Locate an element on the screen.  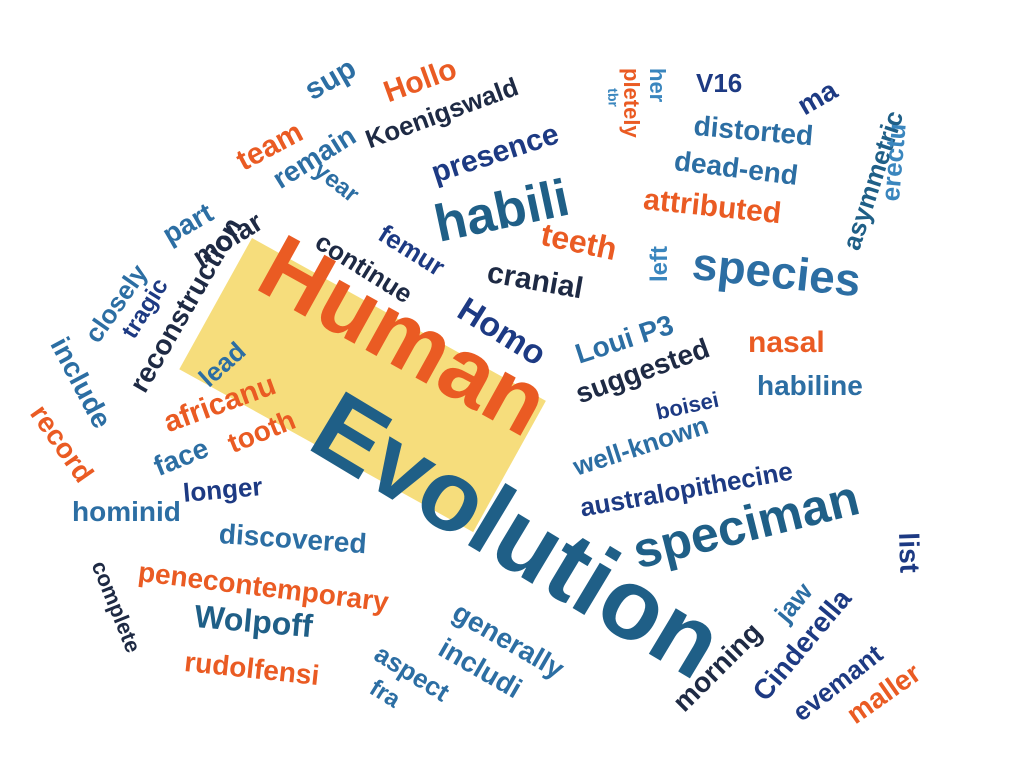
word-hominid: hominid is located at coordinates (126, 511).